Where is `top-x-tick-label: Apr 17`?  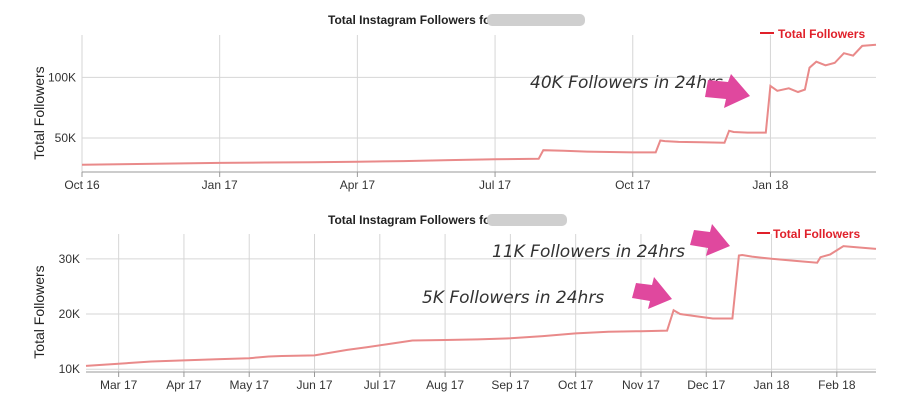
top-x-tick-label: Apr 17 is located at coordinates (358, 185).